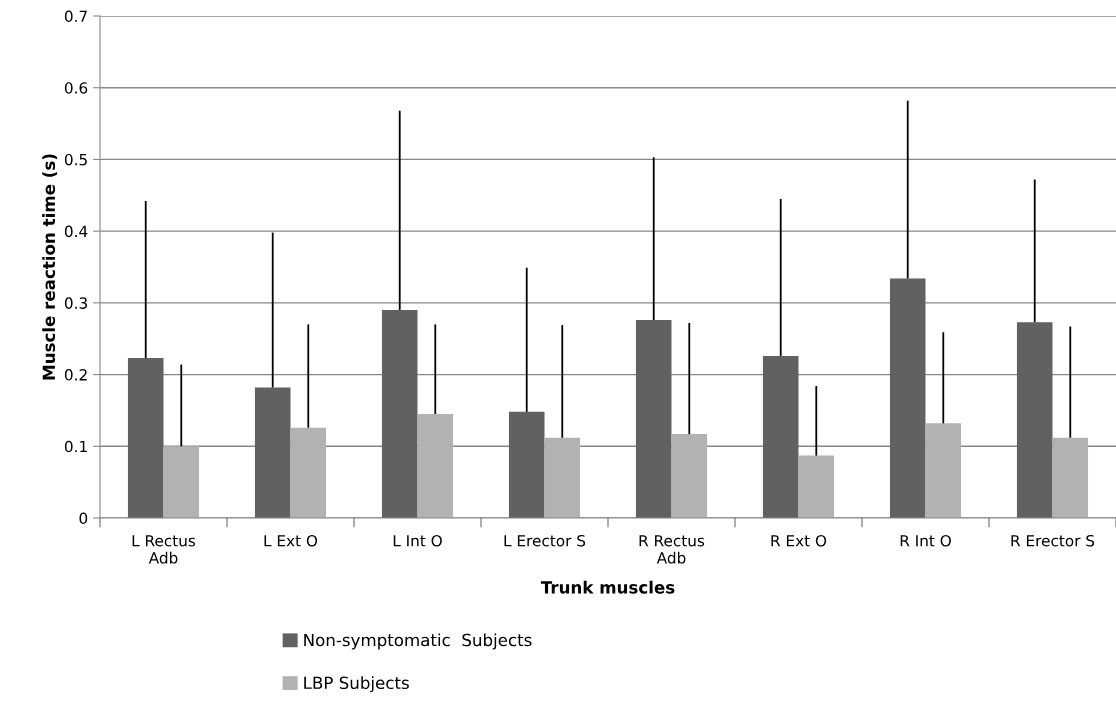  What do you see at coordinates (76, 88) in the screenshot?
I see `y-tick-label: 0.6` at bounding box center [76, 88].